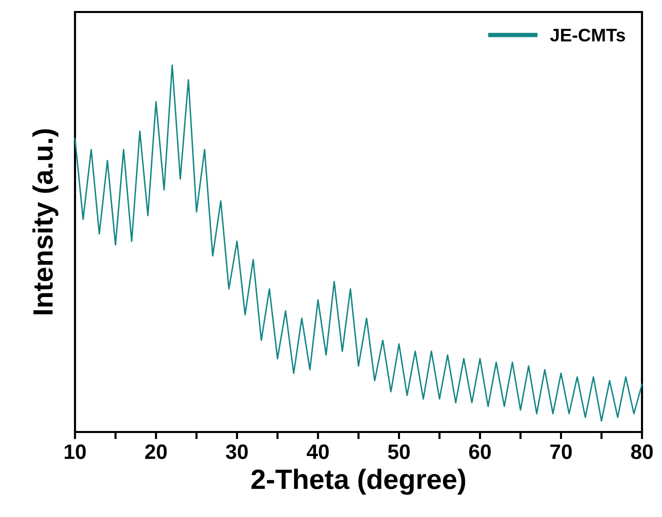  I want to click on x-tick-label: 70, so click(561, 452).